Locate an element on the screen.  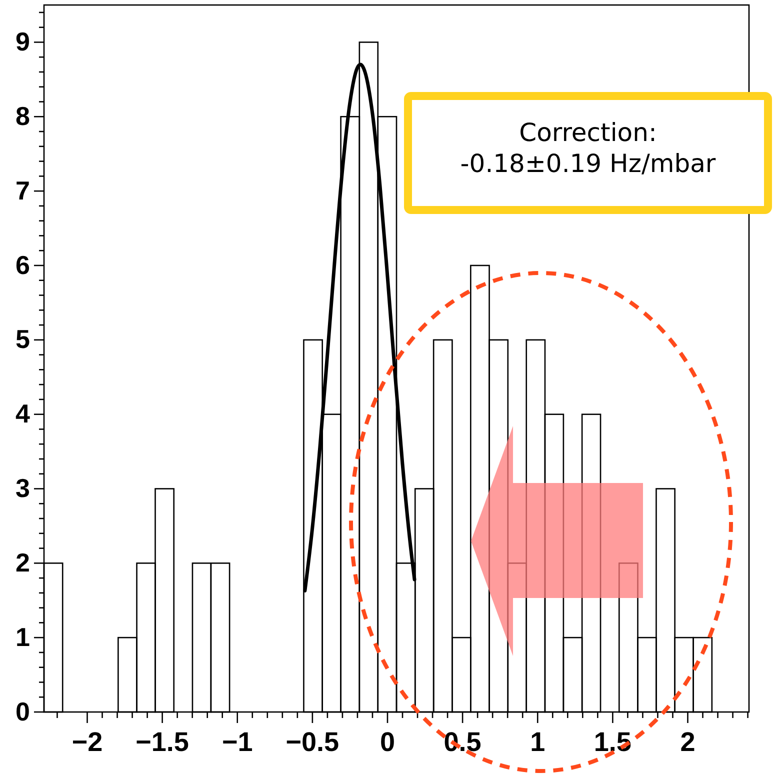
y-tick-label: 7 is located at coordinates (23, 190).